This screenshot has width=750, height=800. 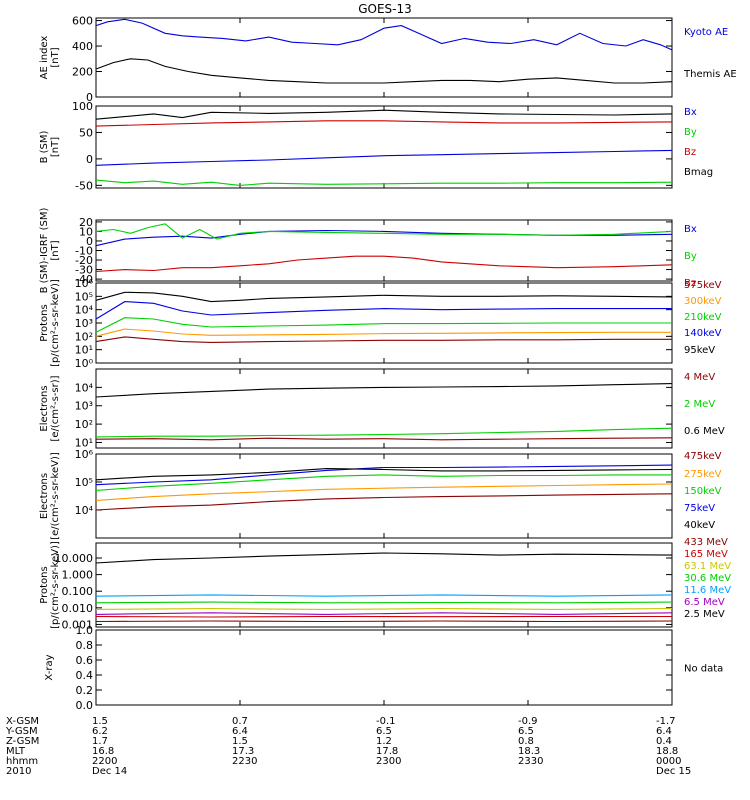 What do you see at coordinates (384, 502) in the screenshot?
I see `series-line-475kev` at bounding box center [384, 502].